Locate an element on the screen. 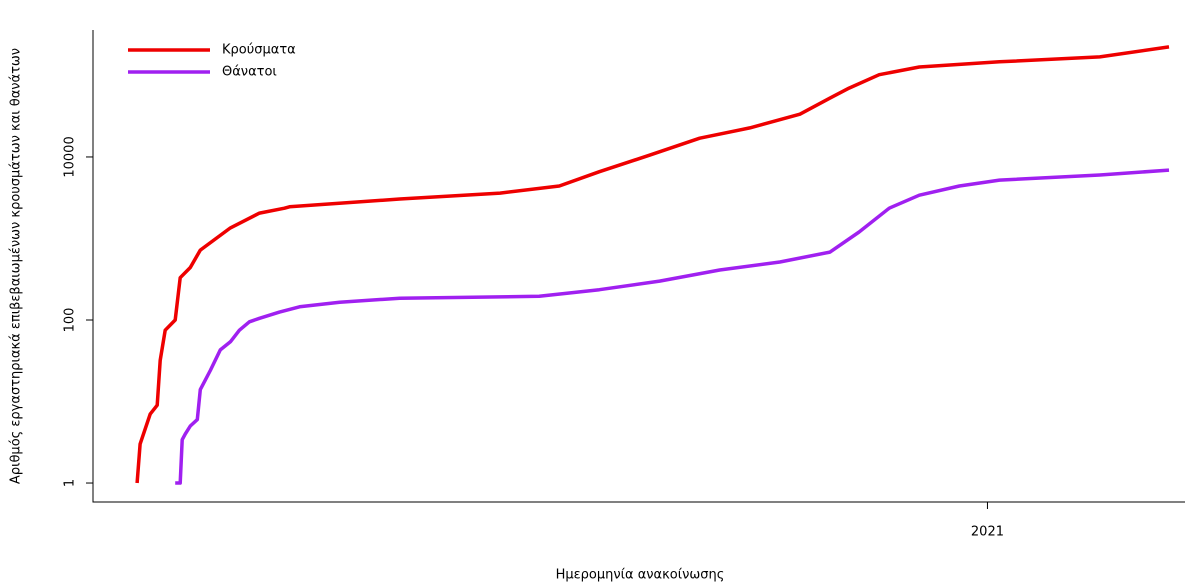 The width and height of the screenshot is (1202, 585). y-tick-label: 1 is located at coordinates (70, 483).